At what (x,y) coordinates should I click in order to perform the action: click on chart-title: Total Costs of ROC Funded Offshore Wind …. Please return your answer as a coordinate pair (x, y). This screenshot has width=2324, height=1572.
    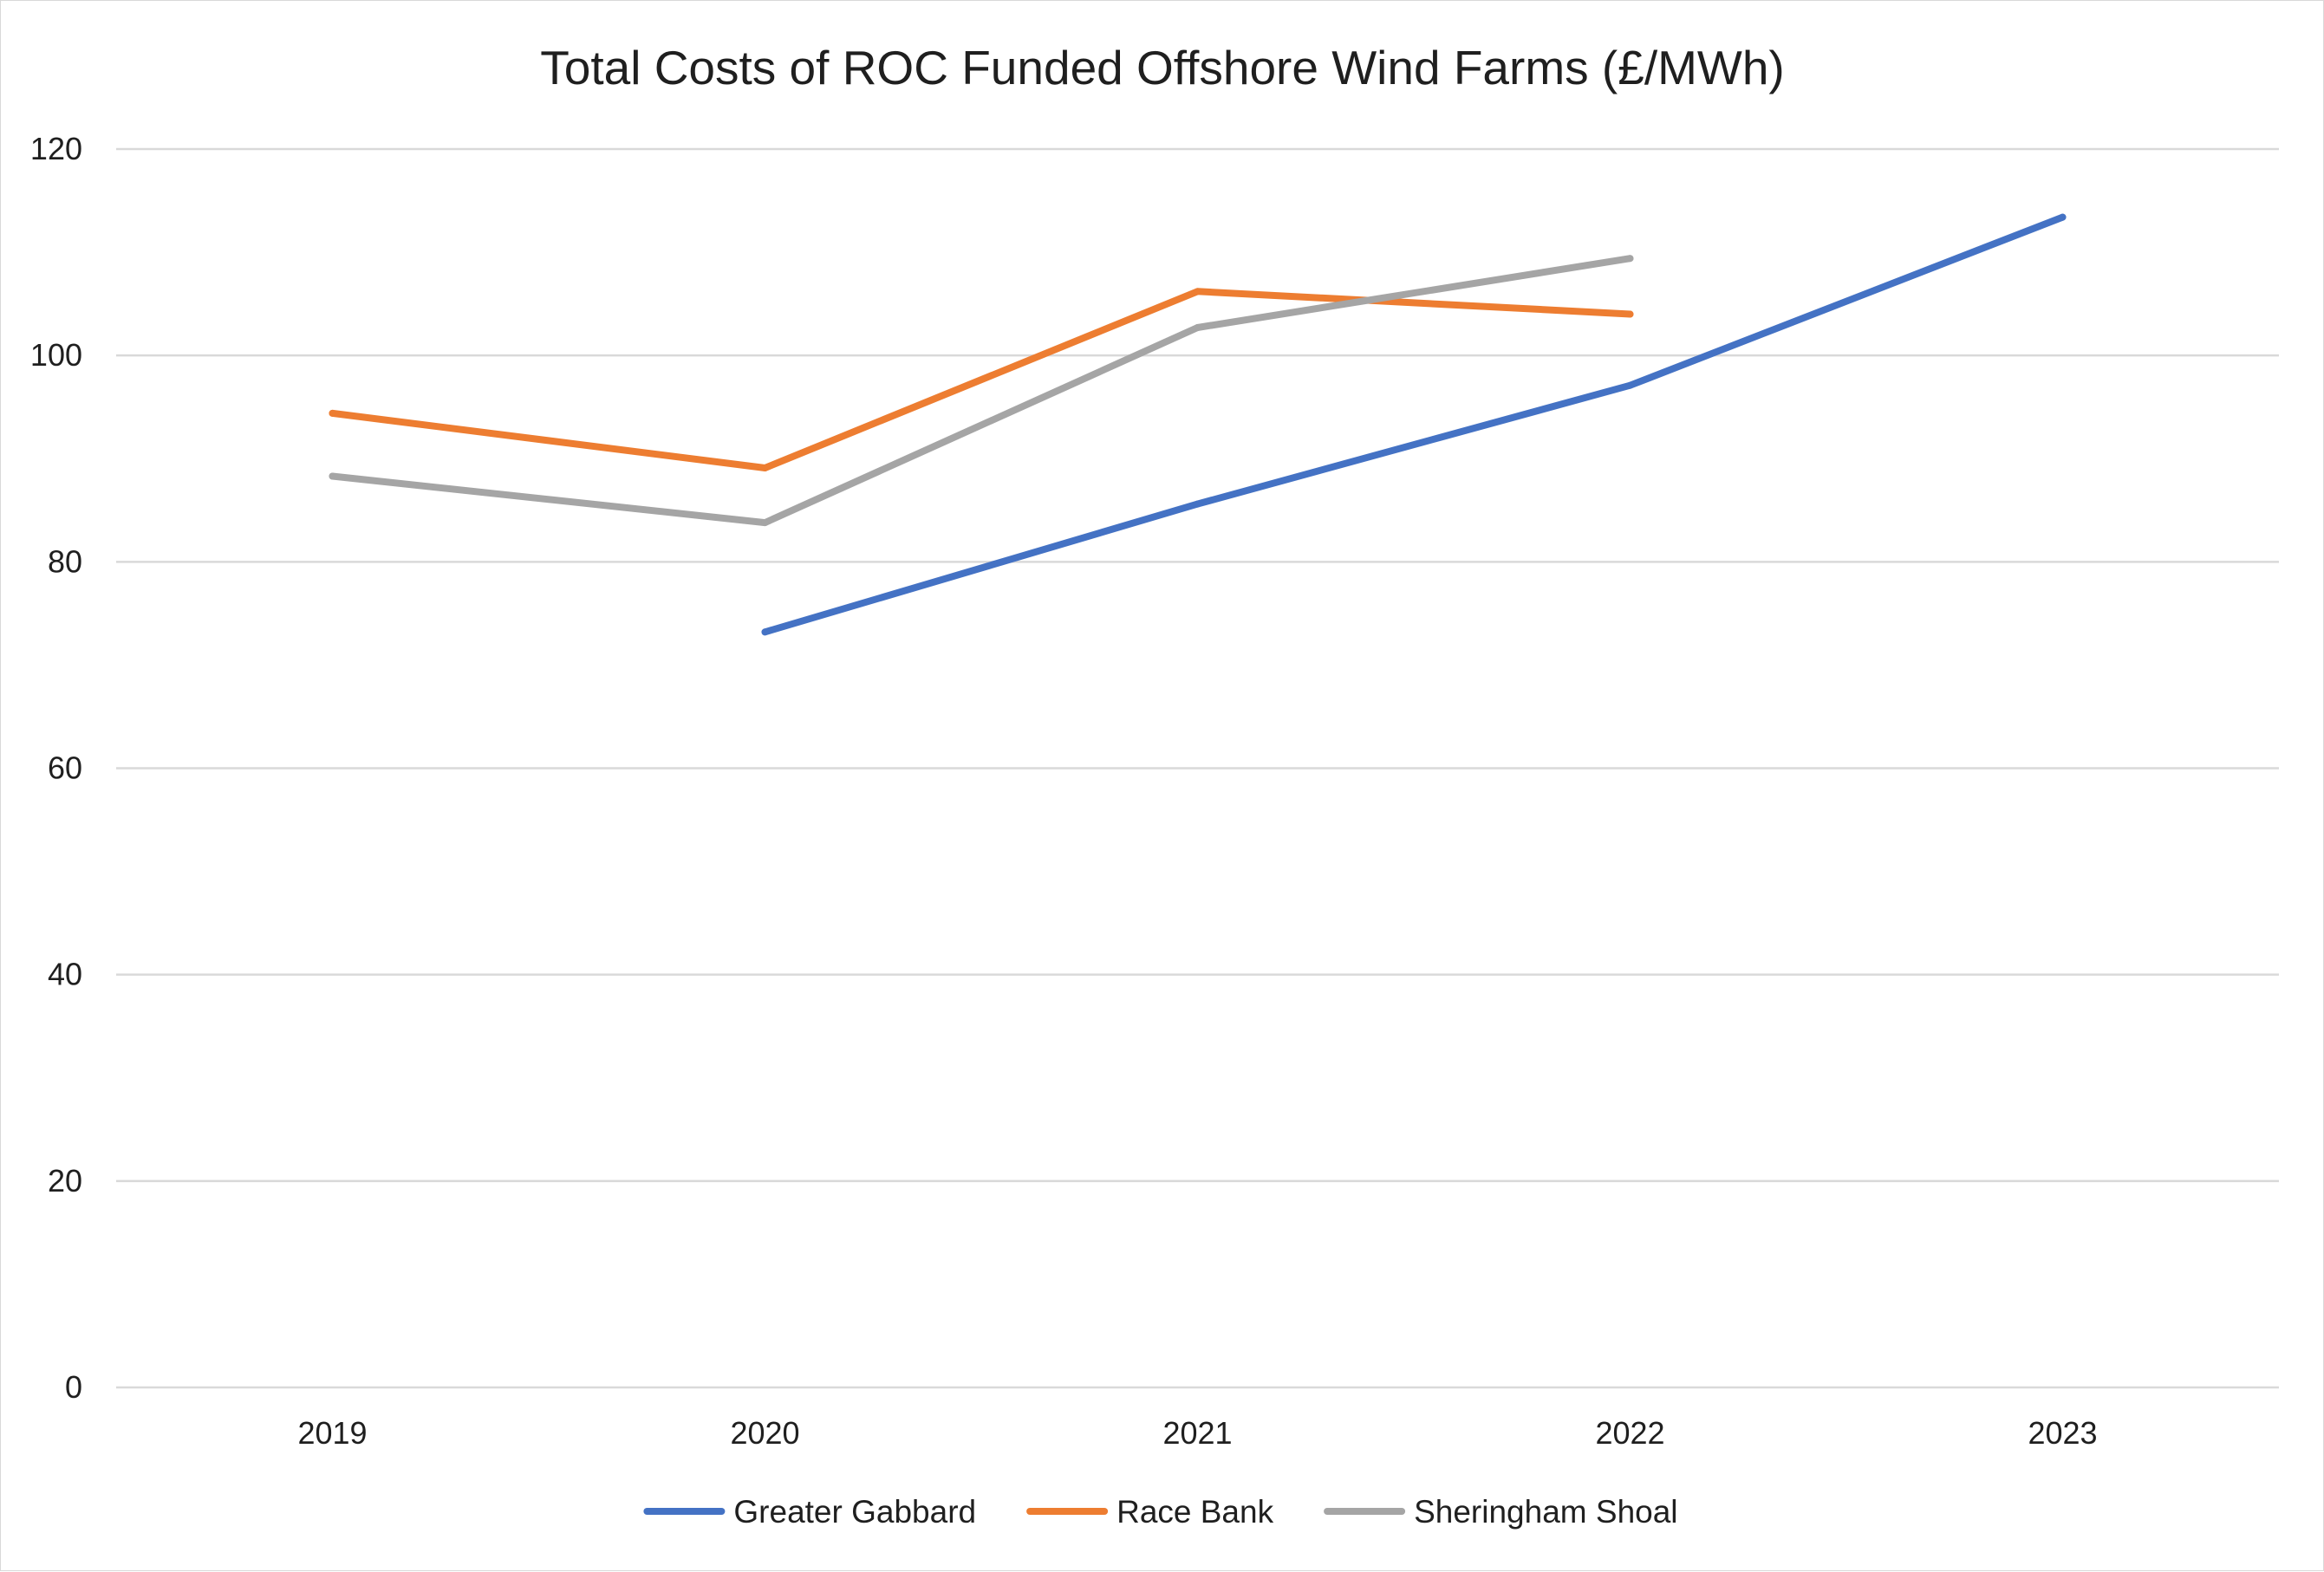
    Looking at the image, I should click on (1162, 67).